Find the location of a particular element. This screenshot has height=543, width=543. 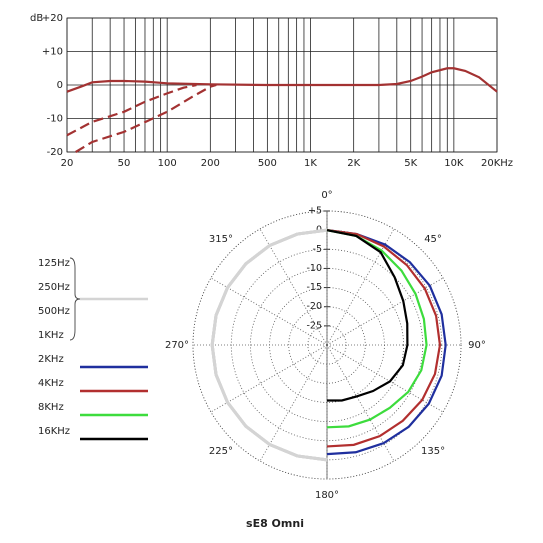

y-axis-label: dB is located at coordinates (36, 18).